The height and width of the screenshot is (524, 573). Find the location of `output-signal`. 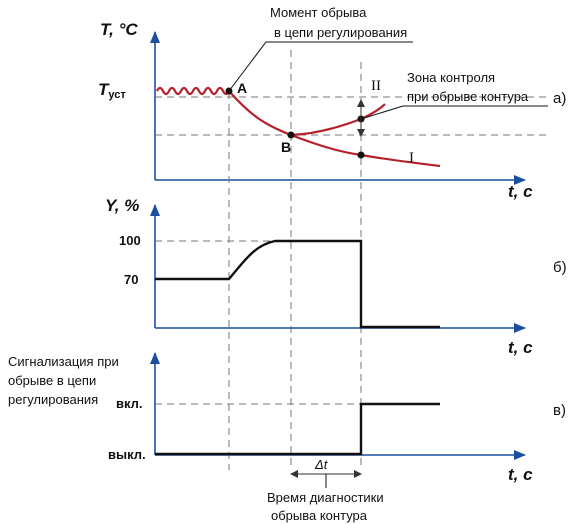

output-signal is located at coordinates (297, 284).